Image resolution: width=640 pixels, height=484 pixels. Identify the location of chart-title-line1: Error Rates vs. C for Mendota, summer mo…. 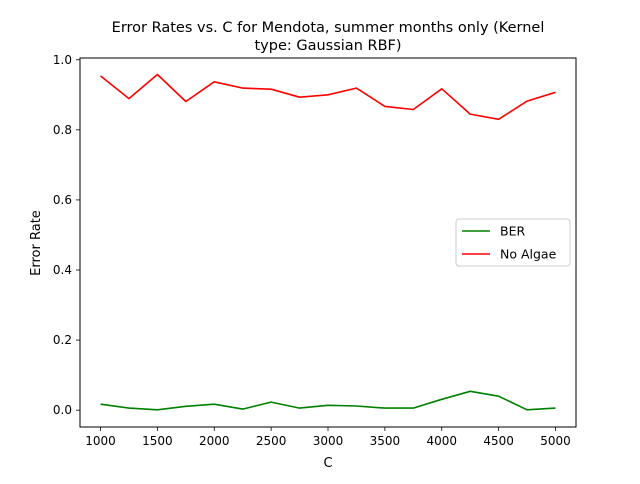
(328, 28).